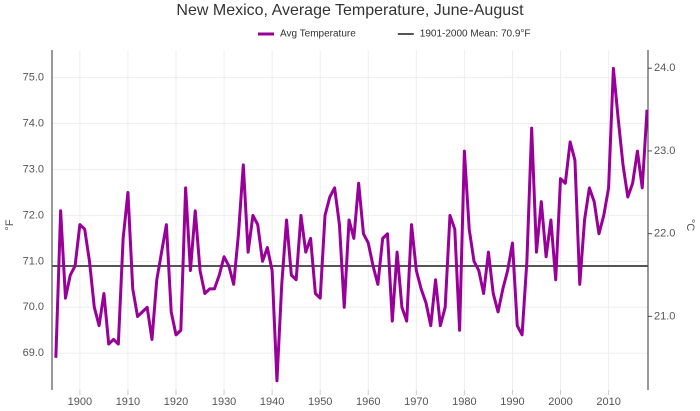 Image resolution: width=700 pixels, height=411 pixels. I want to click on x-tick-label: 2010, so click(608, 402).